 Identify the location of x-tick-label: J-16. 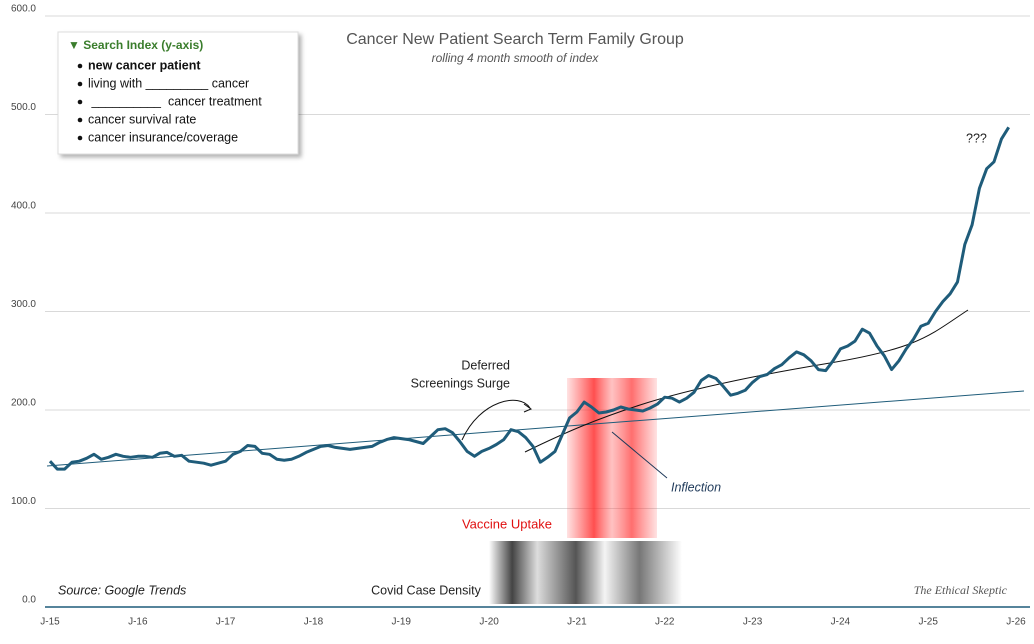
(138, 622).